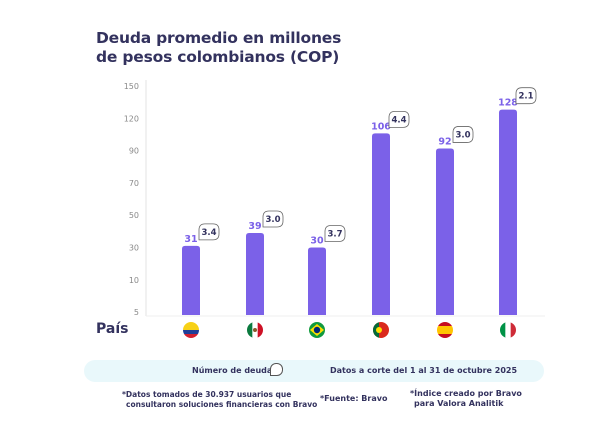 Image resolution: width=600 pixels, height=424 pixels. Describe the element at coordinates (131, 118) in the screenshot. I see `y-tick-label: 120` at that location.